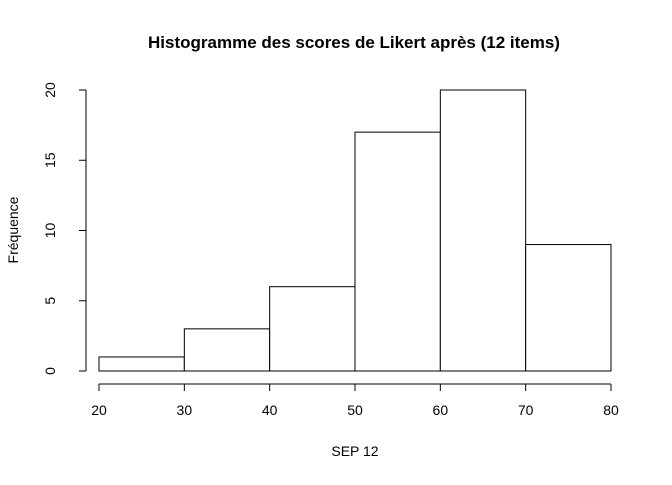  What do you see at coordinates (611, 410) in the screenshot?
I see `x-tick-label-80: 80` at bounding box center [611, 410].